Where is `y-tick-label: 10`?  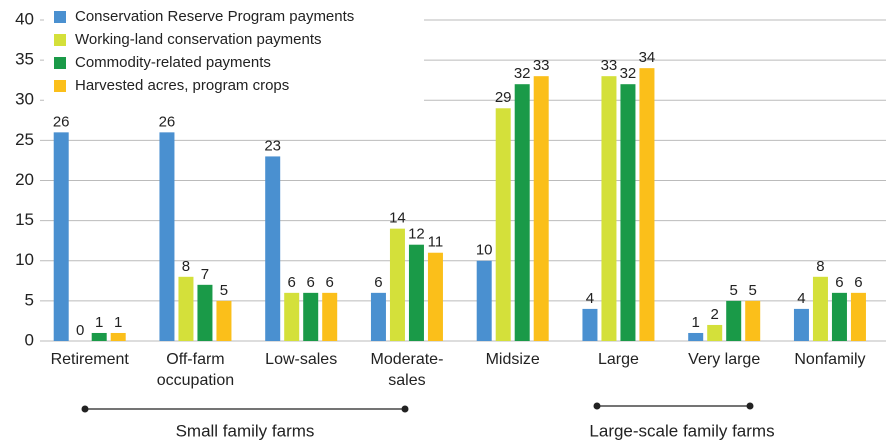 y-tick-label: 10 is located at coordinates (24, 259).